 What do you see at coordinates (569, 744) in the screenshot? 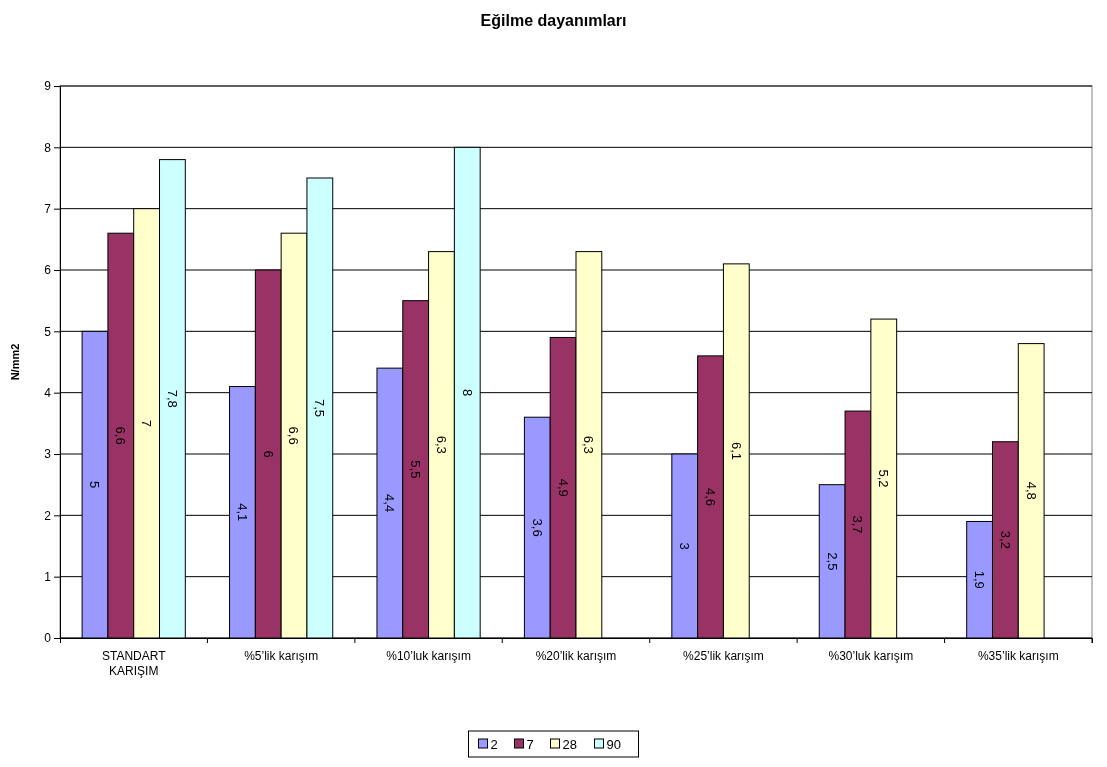
I see `legend-label: 28` at bounding box center [569, 744].